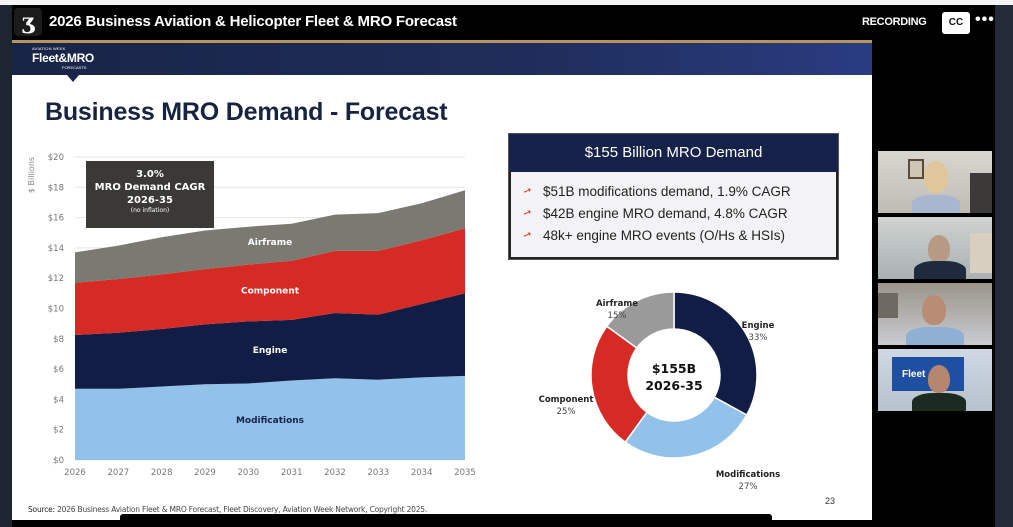 The image size is (1013, 527). What do you see at coordinates (249, 473) in the screenshot?
I see `x-tick-label: 2030` at bounding box center [249, 473].